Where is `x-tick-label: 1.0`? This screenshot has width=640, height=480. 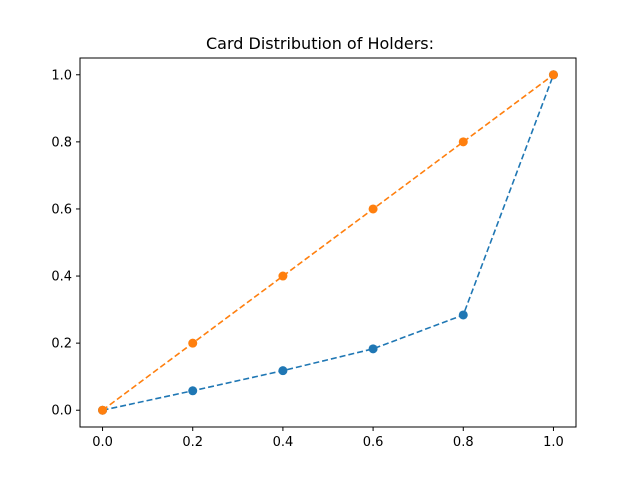 x-tick-label: 1.0 is located at coordinates (553, 442).